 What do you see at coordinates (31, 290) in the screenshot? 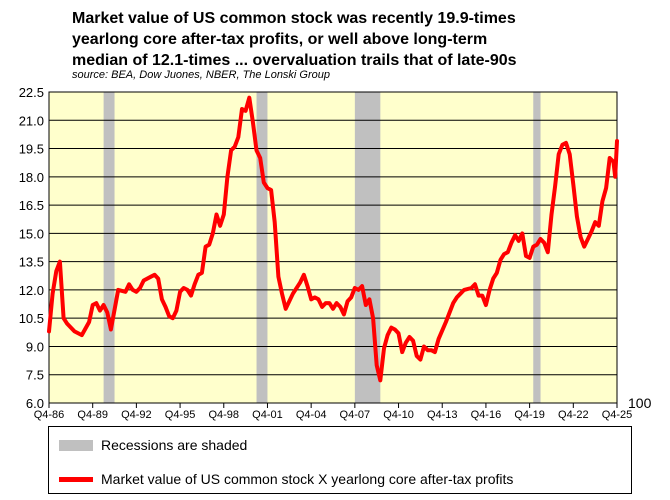
I see `y-tick-label: 12.0` at bounding box center [31, 290].